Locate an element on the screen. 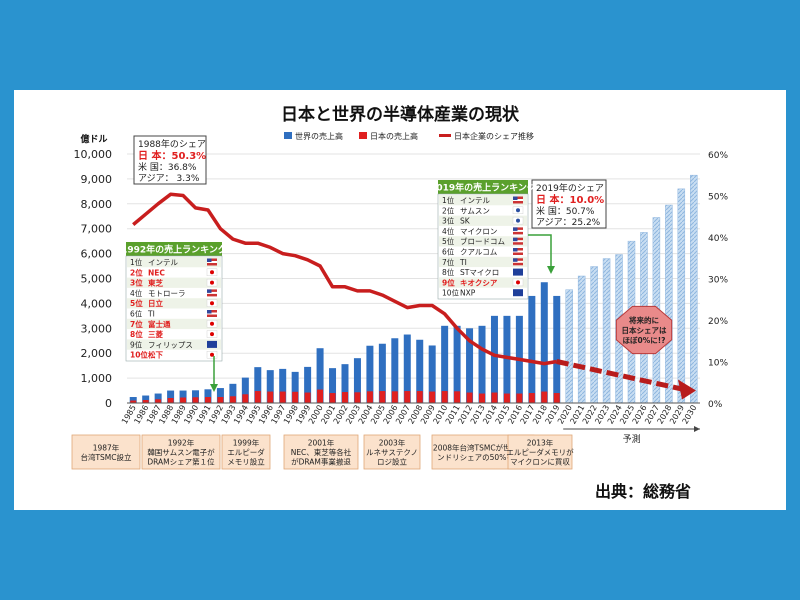 The width and height of the screenshot is (800, 600). ranking-1992-box-row-bg is located at coordinates (174, 262).